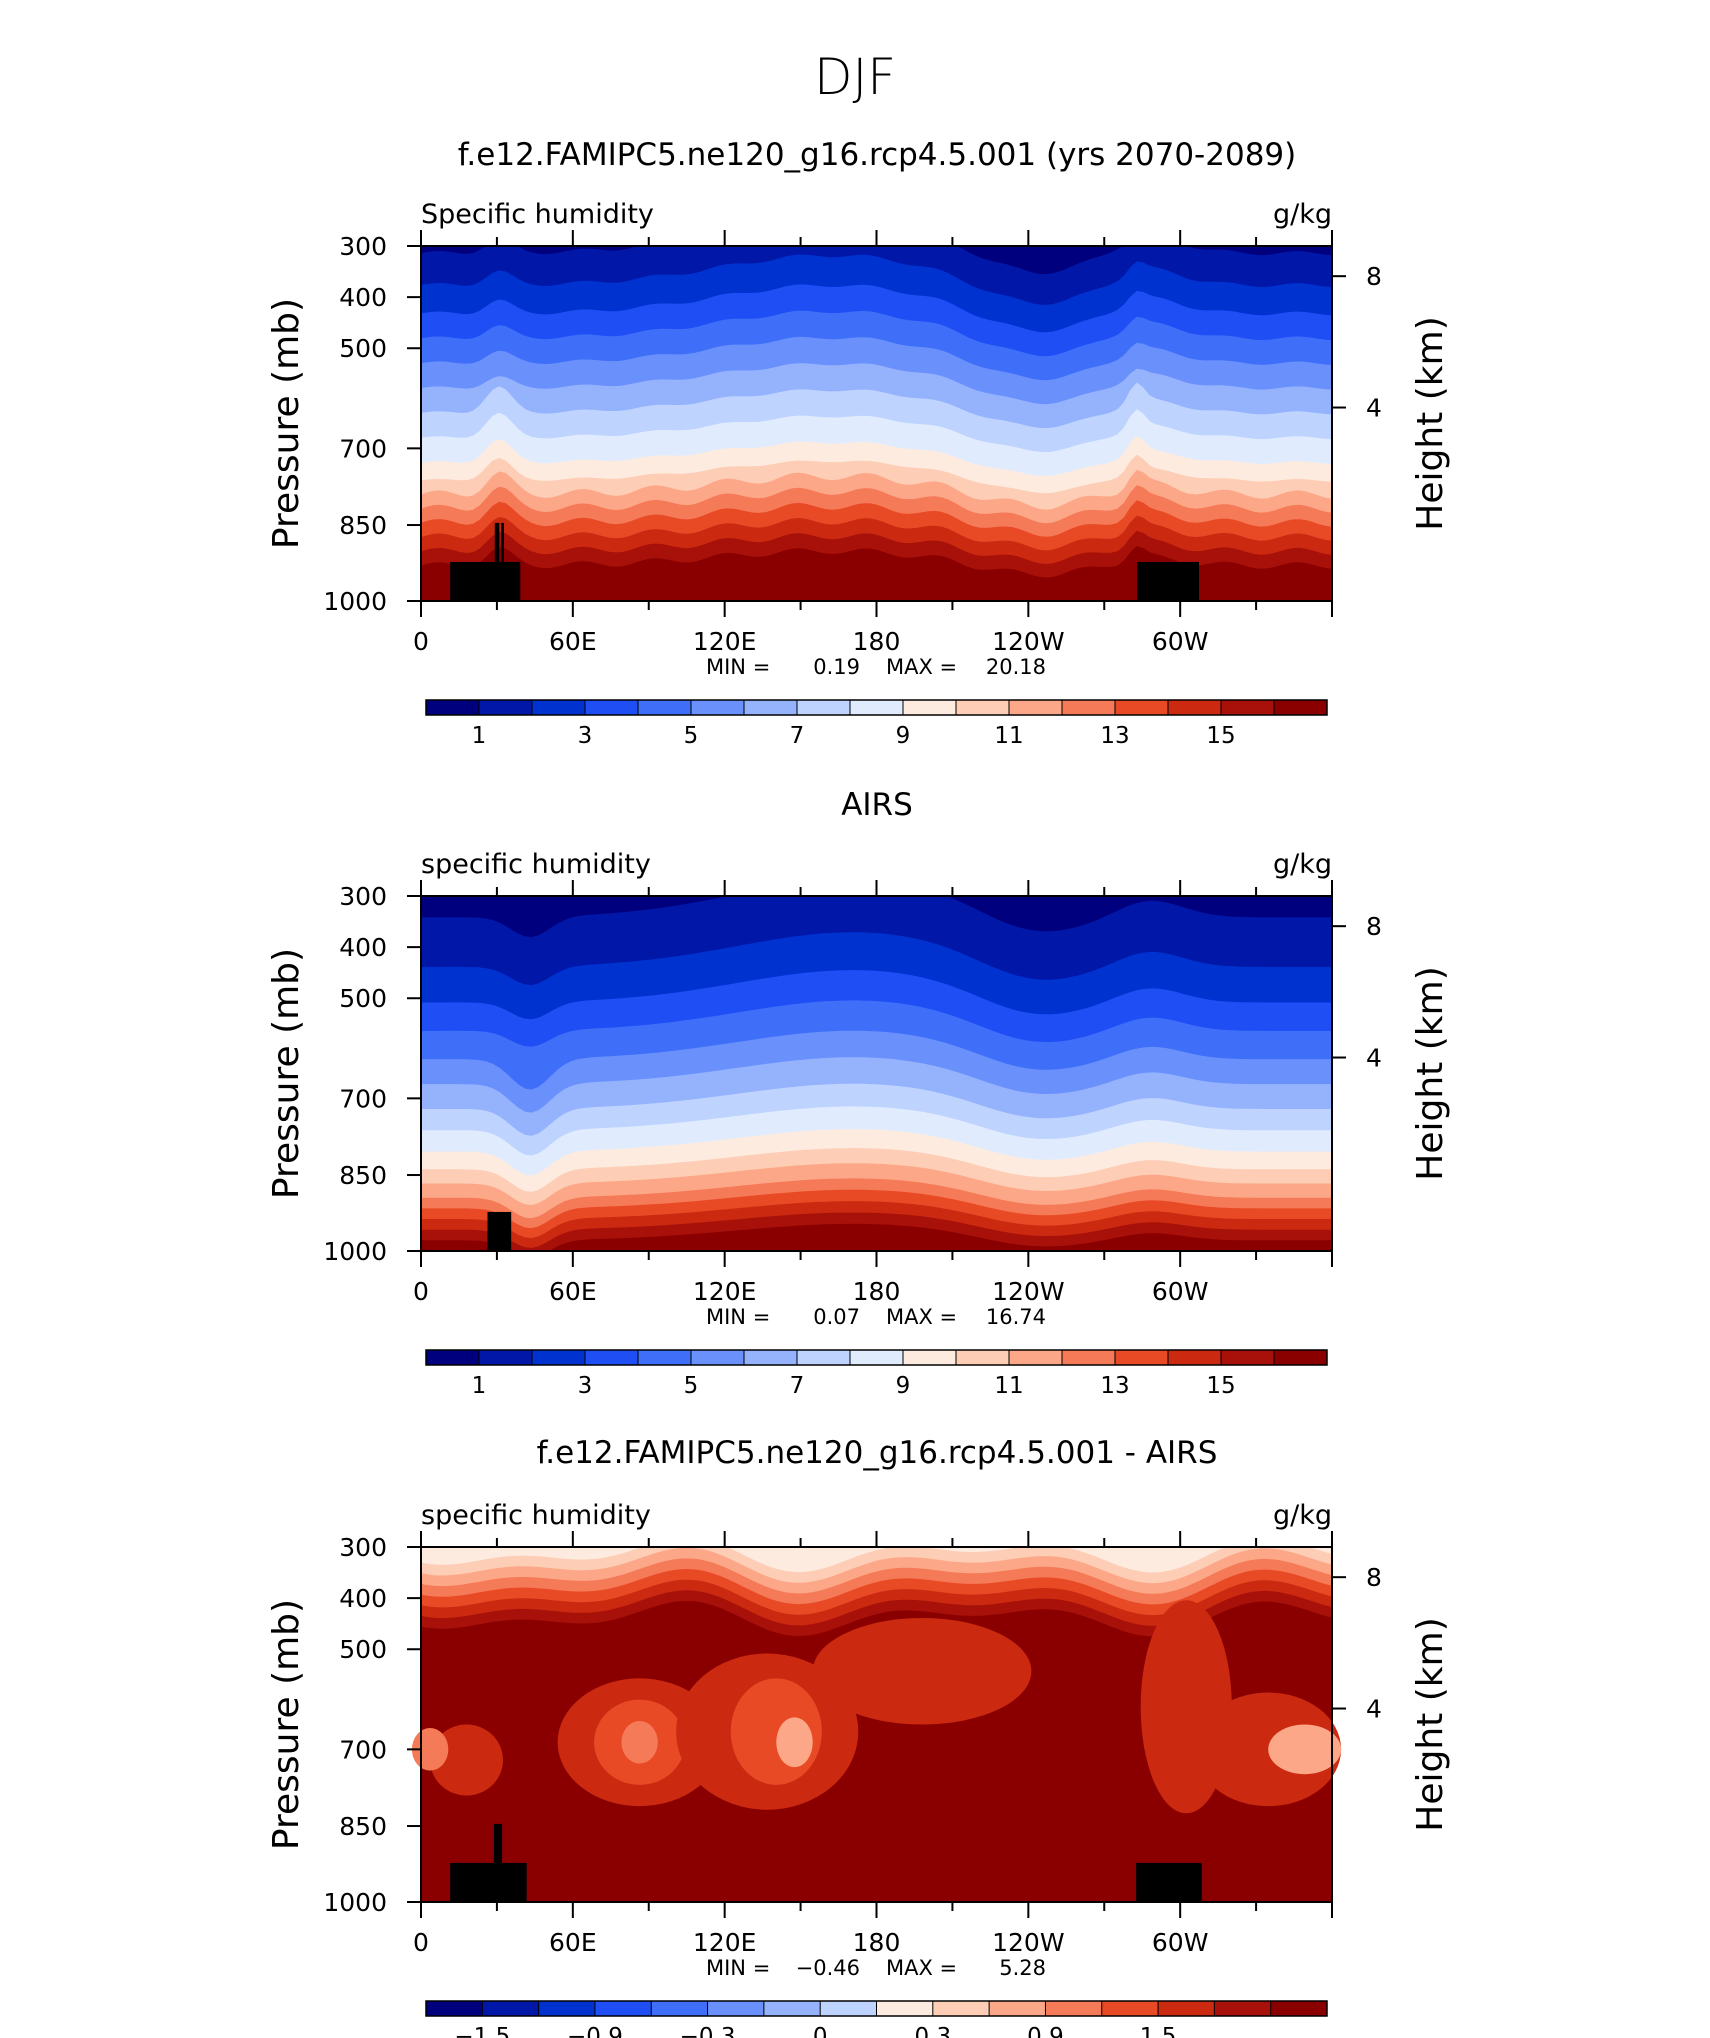 The width and height of the screenshot is (1710, 2038). What do you see at coordinates (363, 1826) in the screenshot?
I see `y-tick-label: 850` at bounding box center [363, 1826].